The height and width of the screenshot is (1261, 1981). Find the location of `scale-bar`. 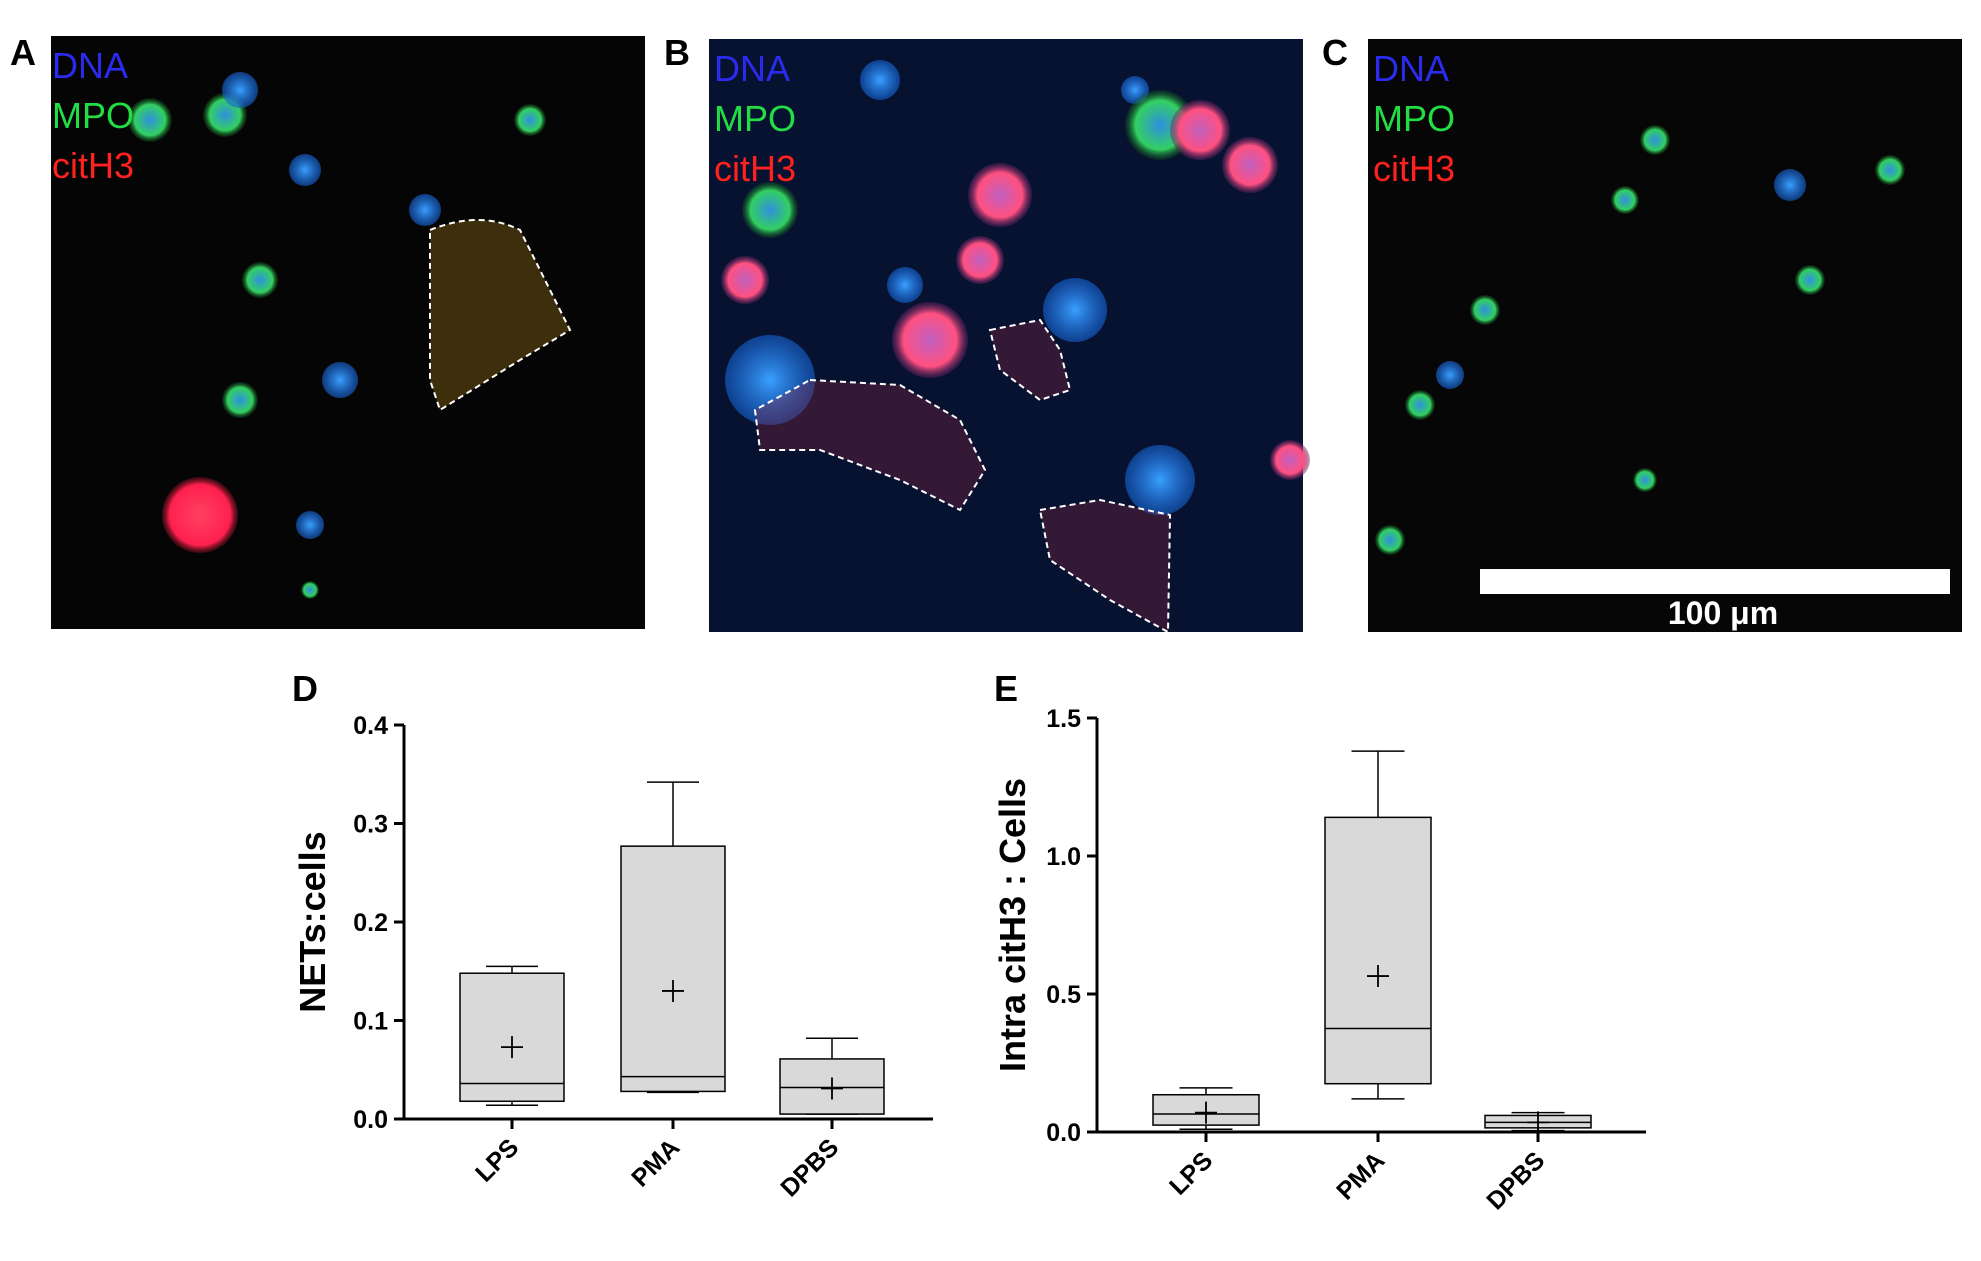

scale-bar is located at coordinates (1715, 581).